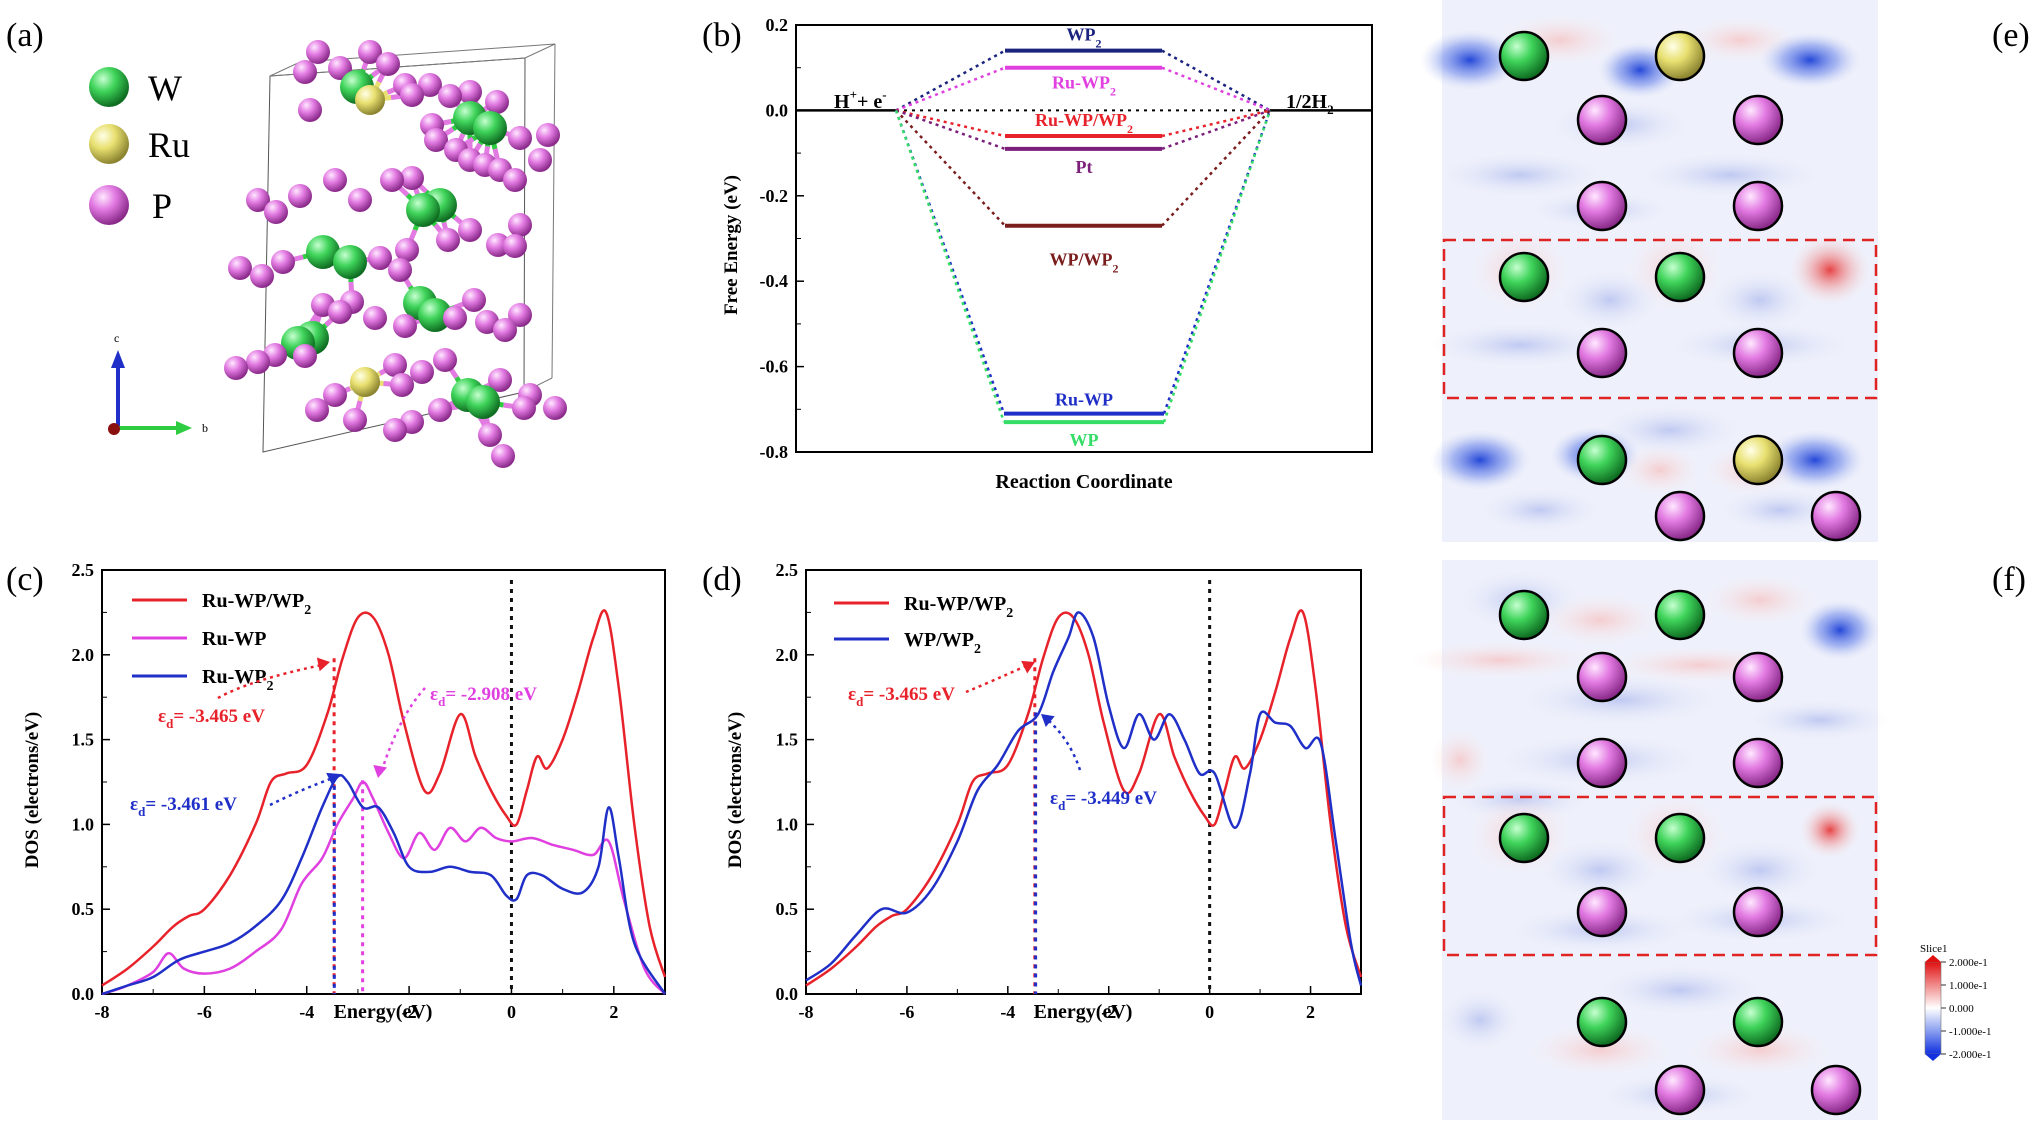  I want to click on dos-annotation: εd= -3.461 eV, so click(183, 806).